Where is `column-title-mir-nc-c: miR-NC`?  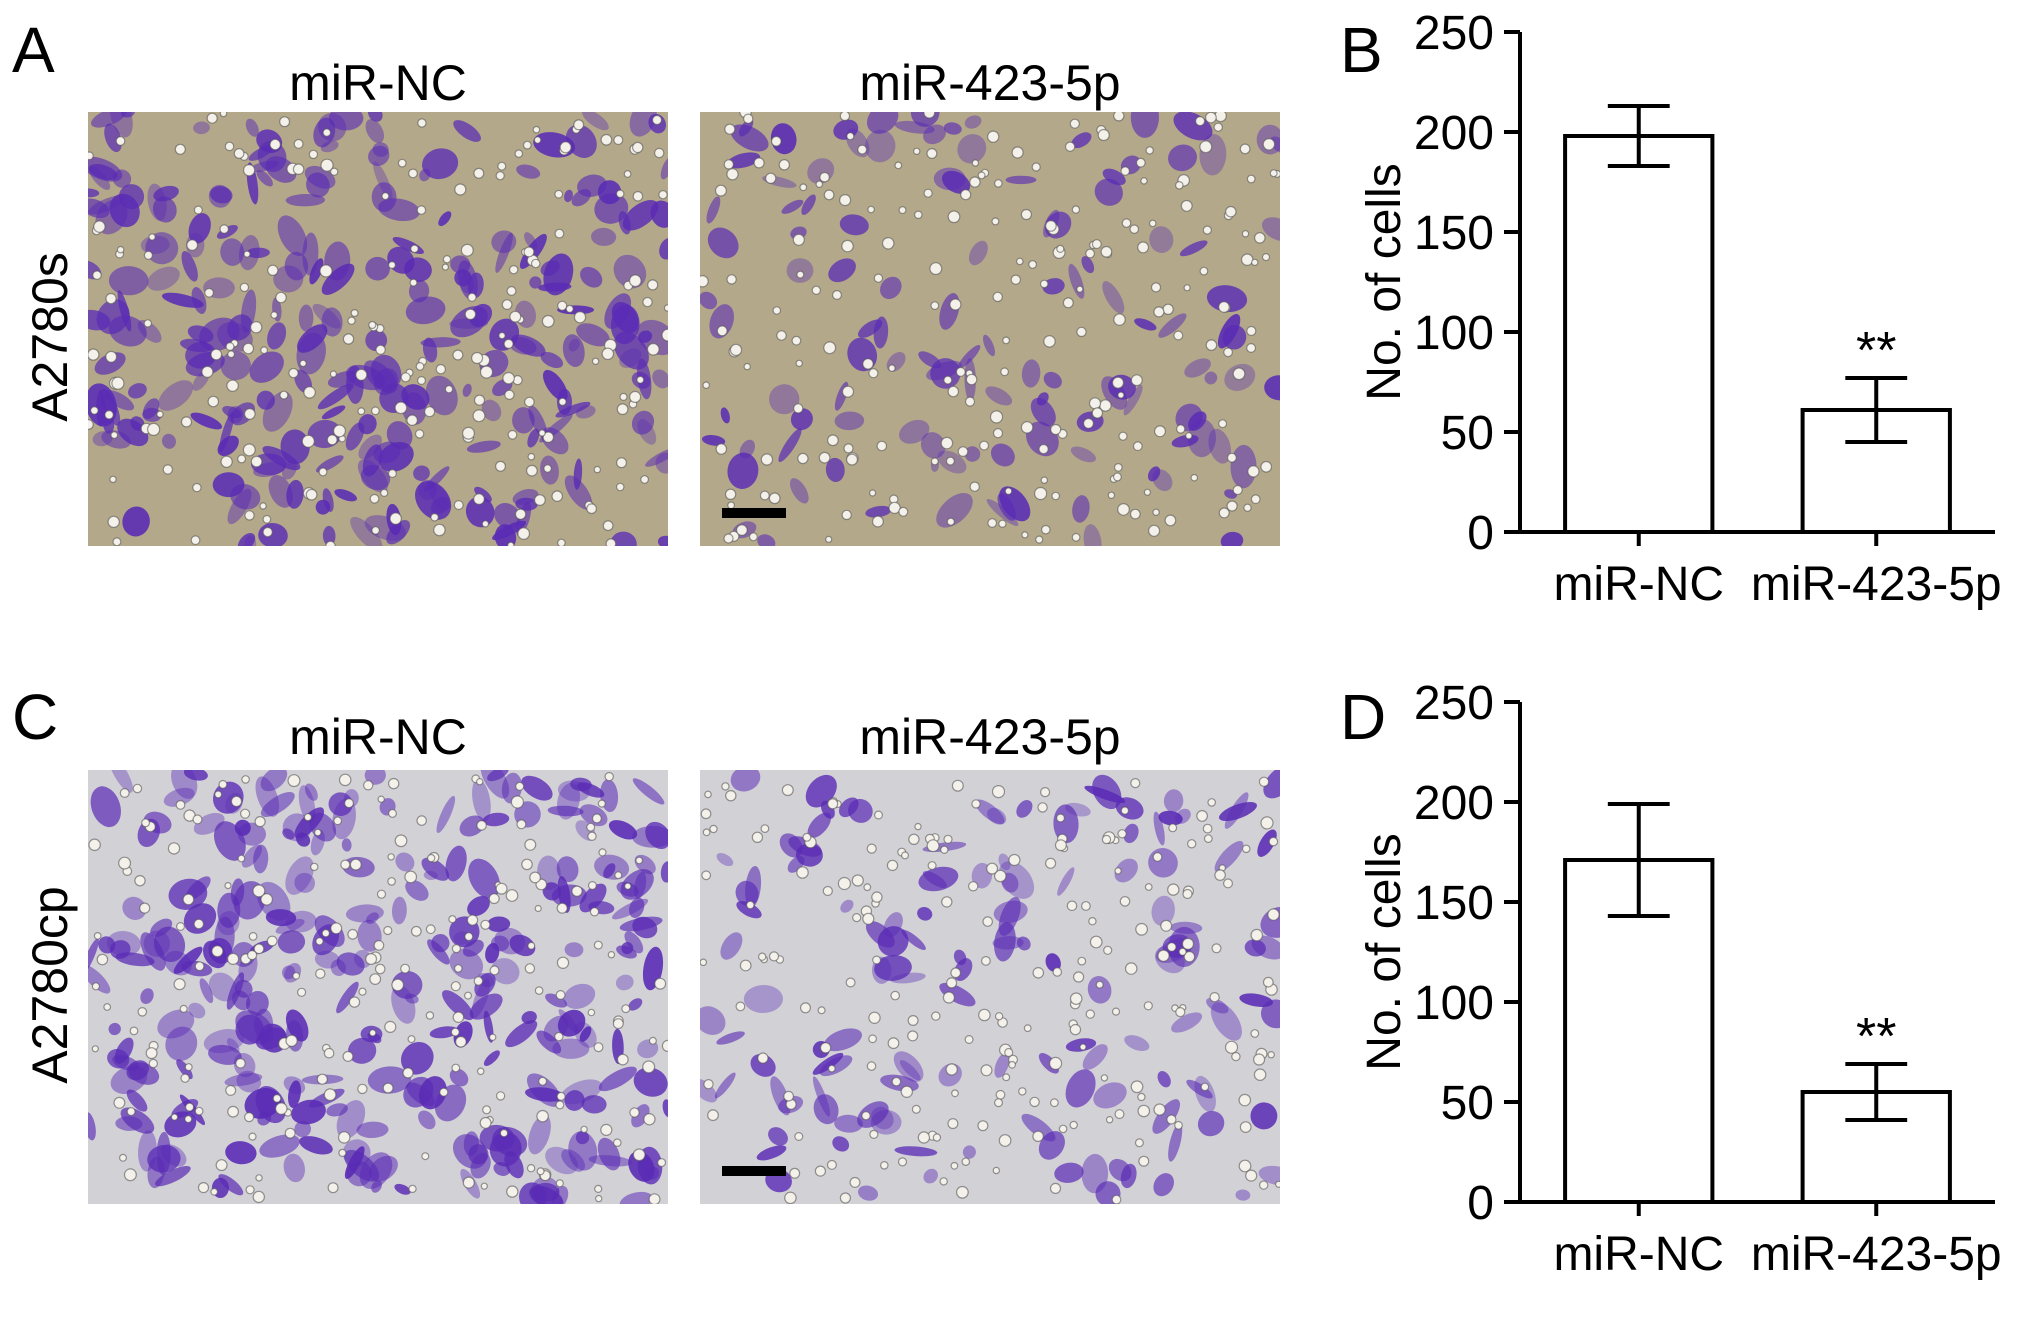
column-title-mir-nc-c: miR-NC is located at coordinates (378, 737).